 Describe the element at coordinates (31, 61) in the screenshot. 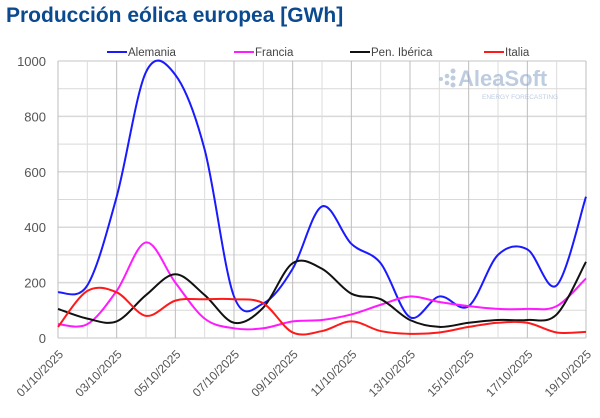

I see `y-tick-label: 1000` at that location.